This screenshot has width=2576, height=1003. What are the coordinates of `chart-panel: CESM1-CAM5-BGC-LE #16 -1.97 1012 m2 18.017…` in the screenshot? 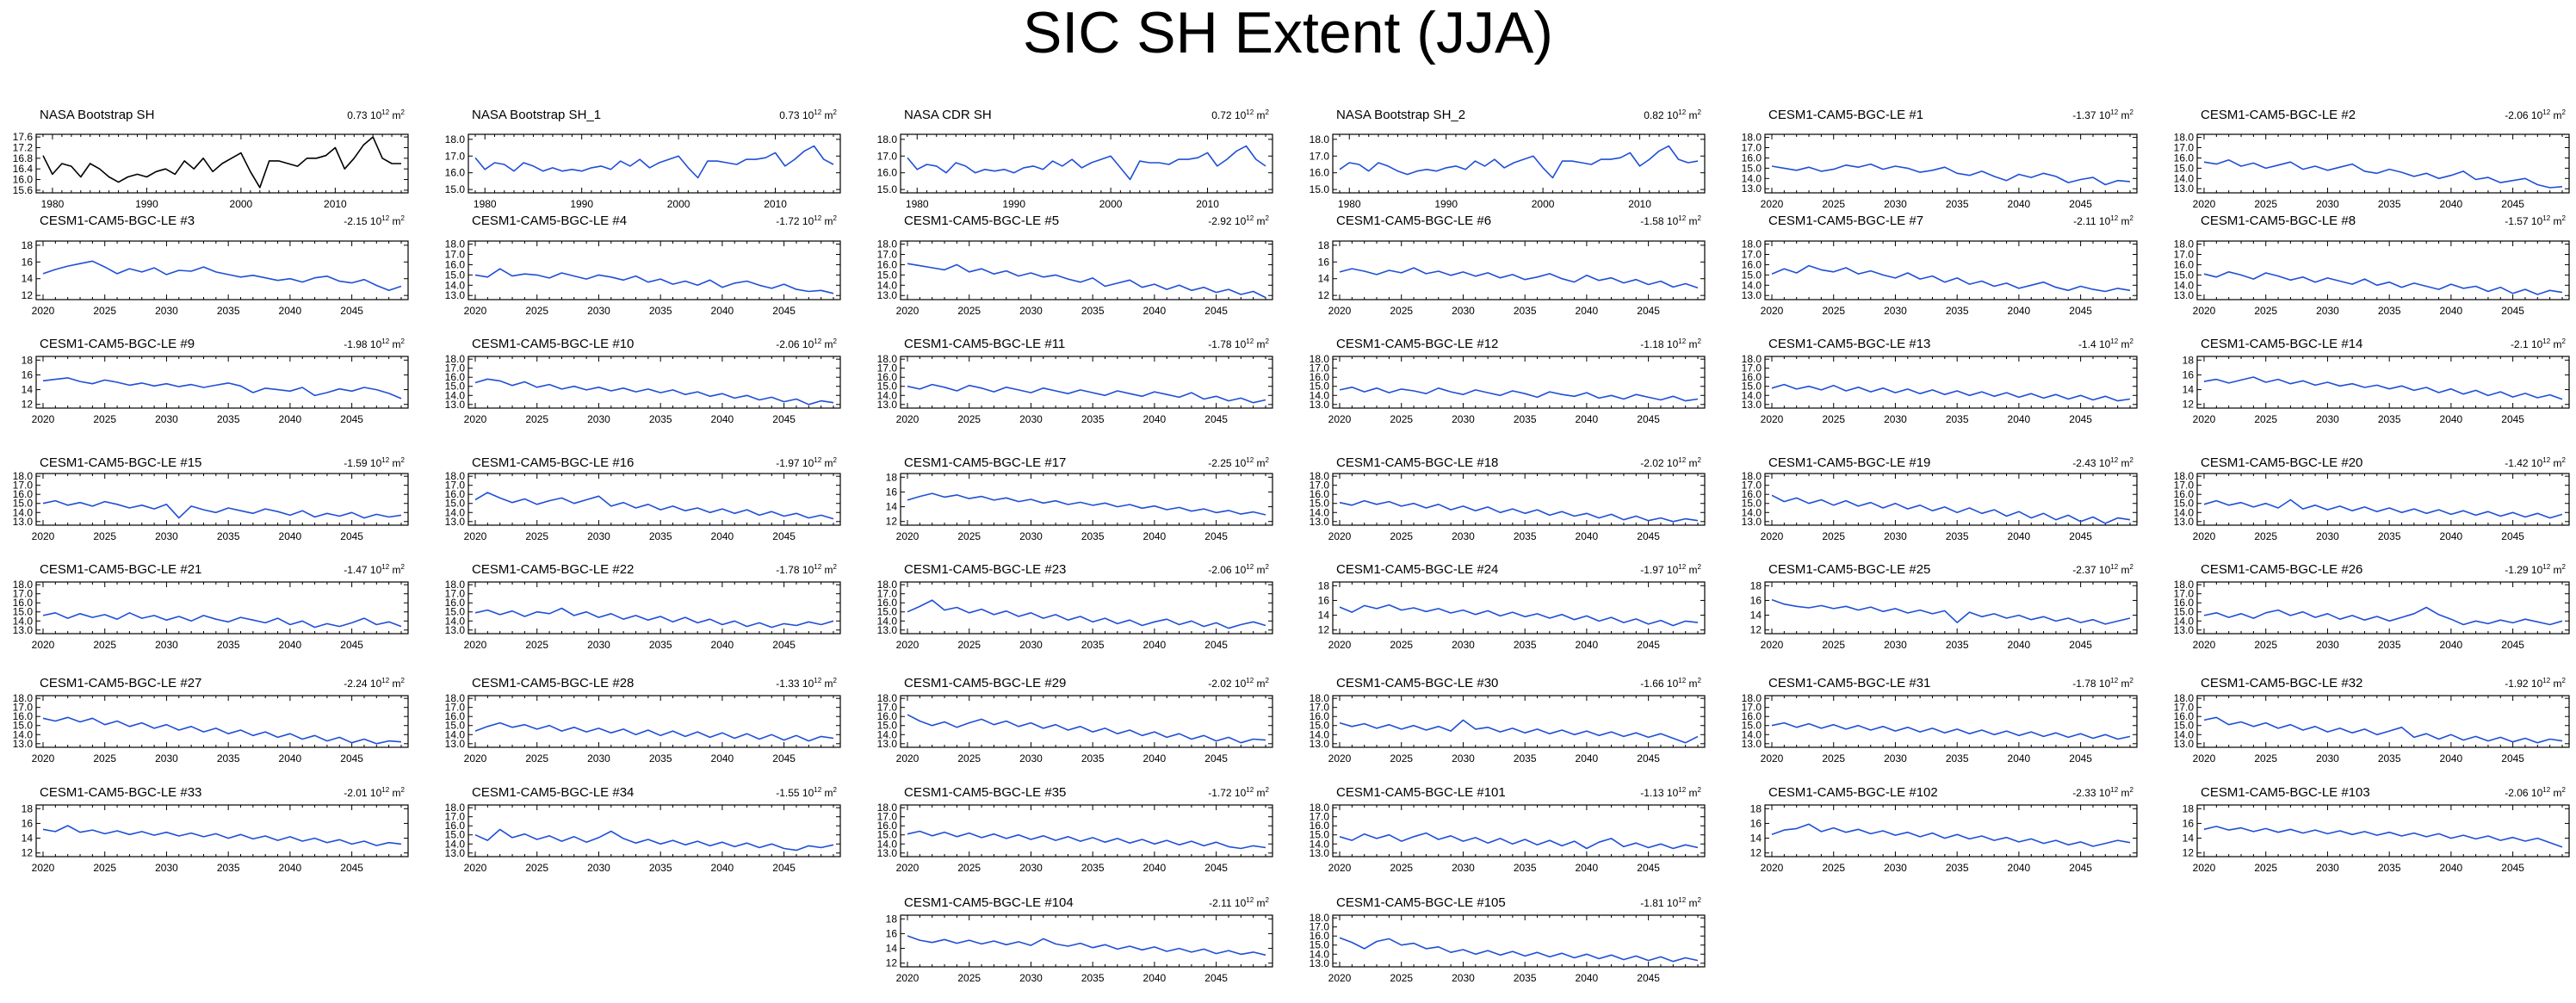 It's located at (643, 499).